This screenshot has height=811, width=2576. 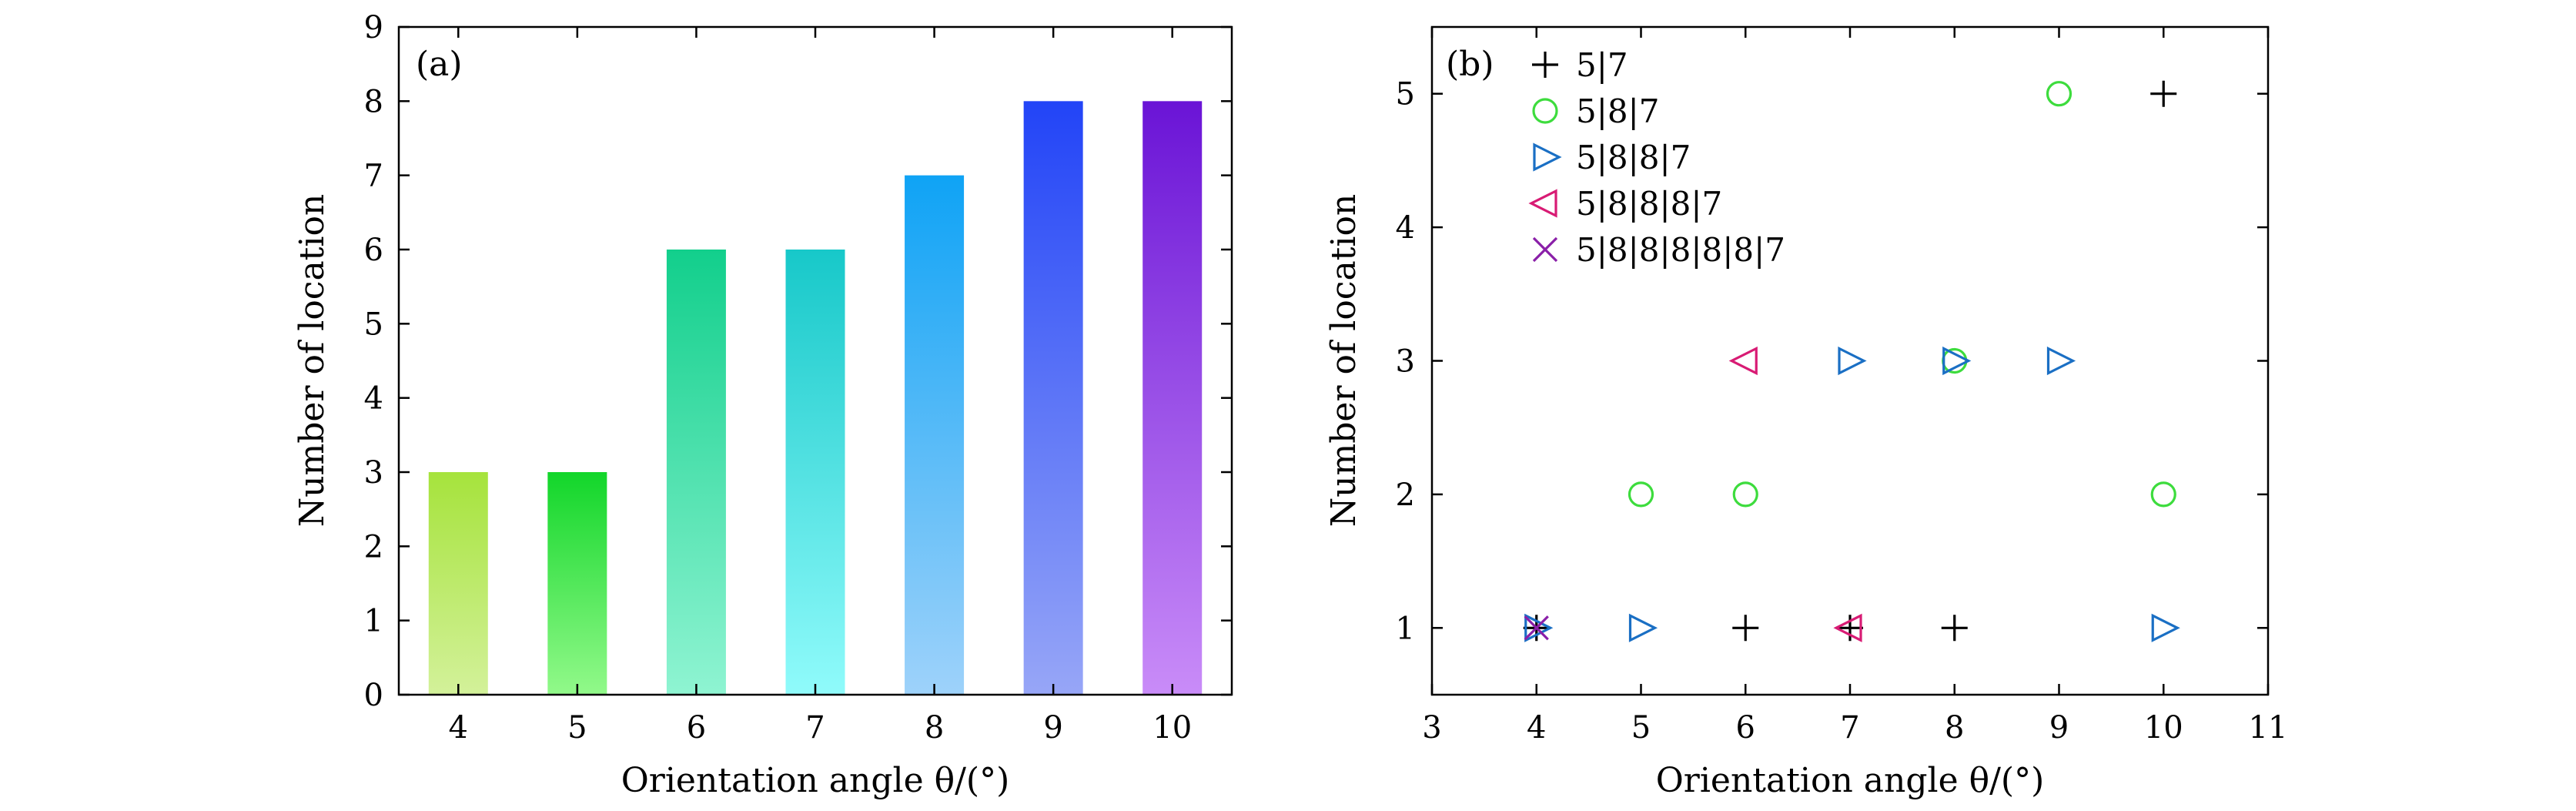 I want to click on y-tick-label: 7, so click(x=374, y=176).